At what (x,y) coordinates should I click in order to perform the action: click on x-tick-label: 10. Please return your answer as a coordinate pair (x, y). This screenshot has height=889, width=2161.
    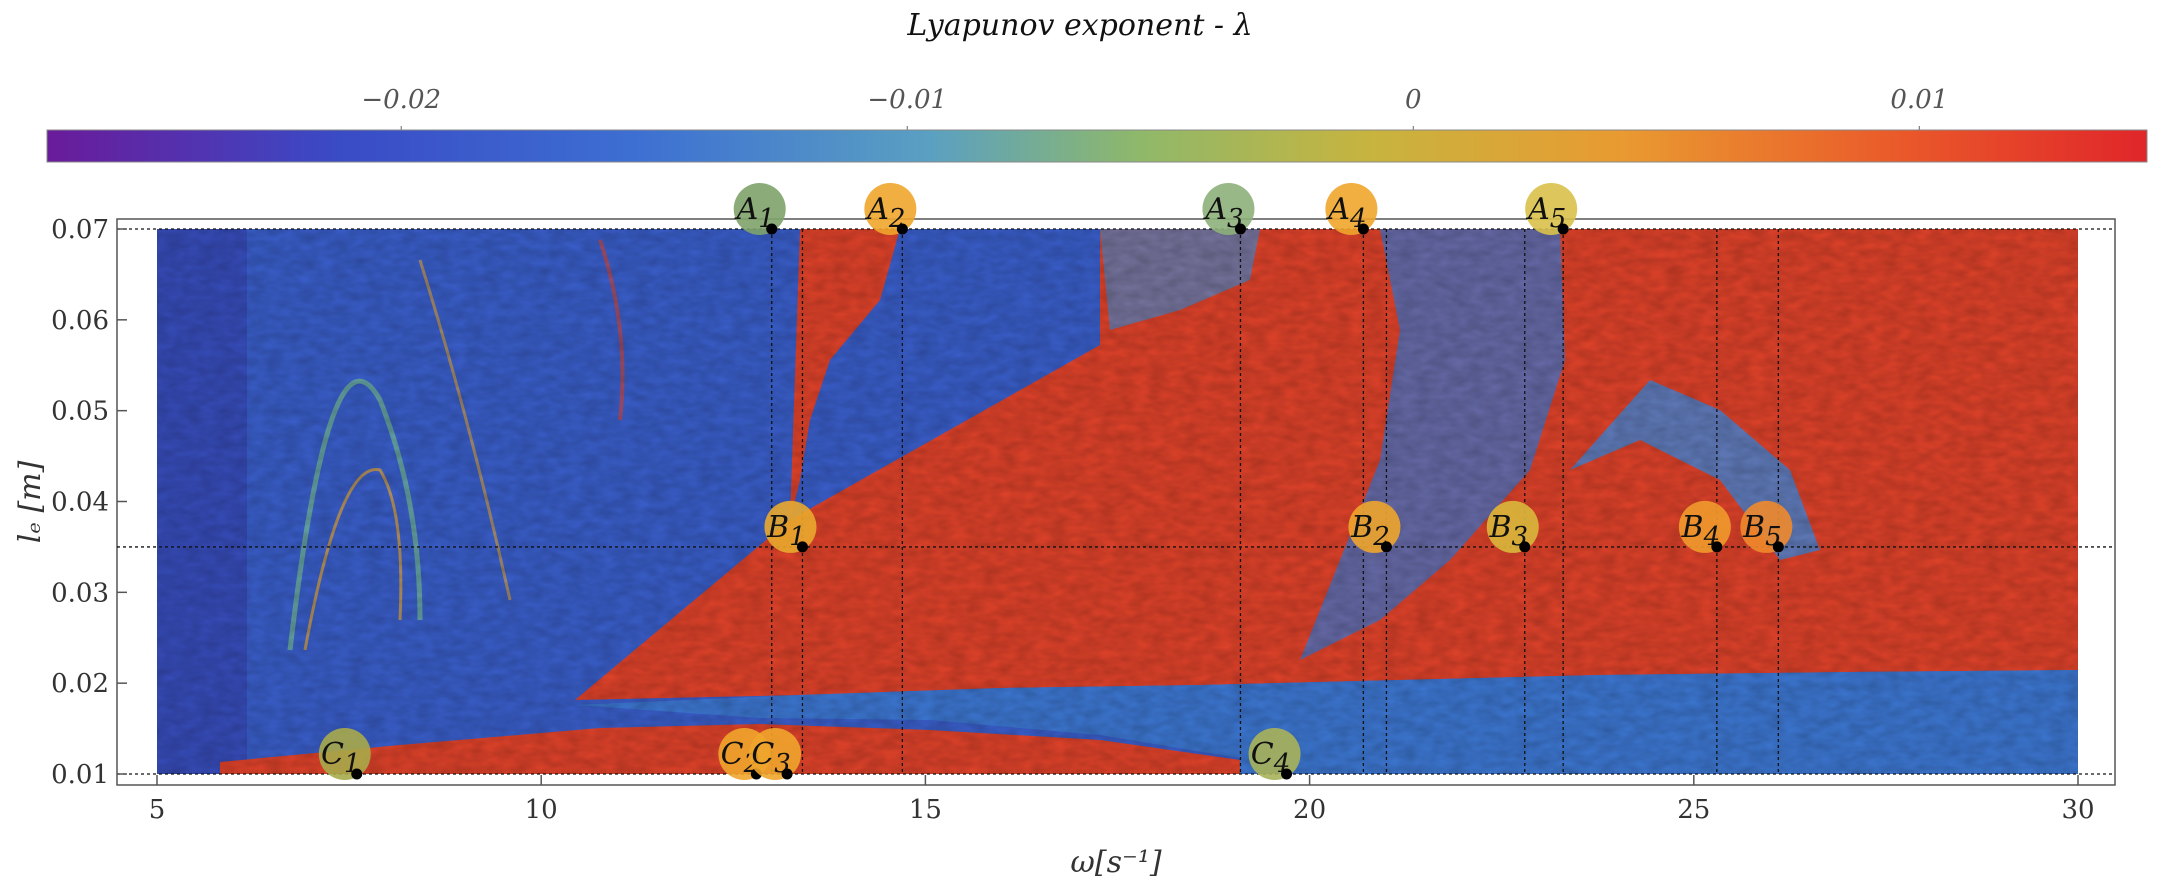
    Looking at the image, I should click on (541, 810).